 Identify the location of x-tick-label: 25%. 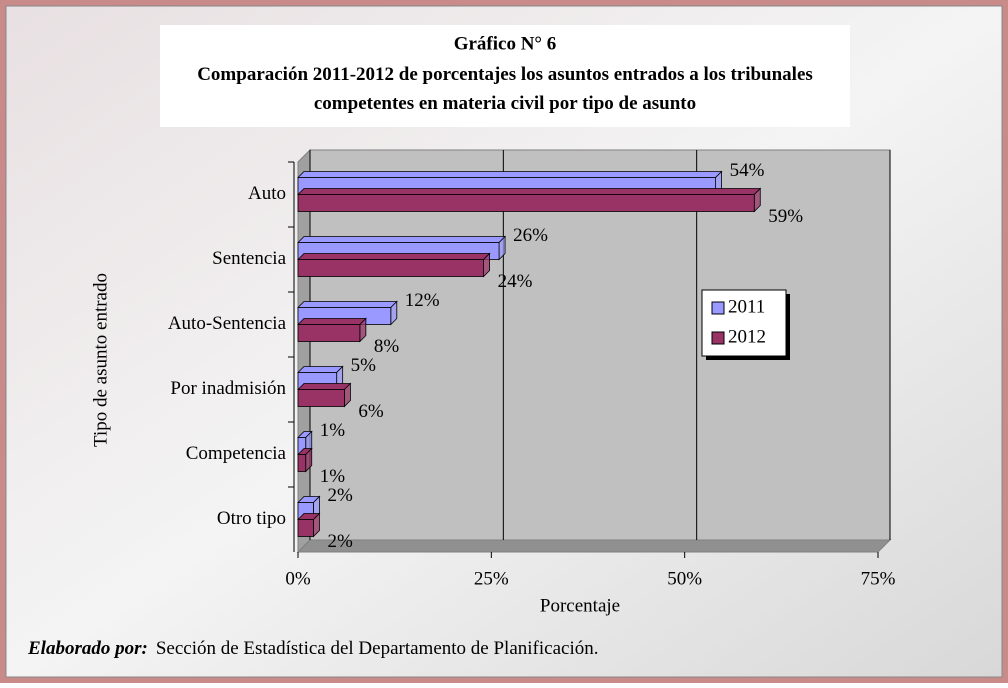
(491, 578).